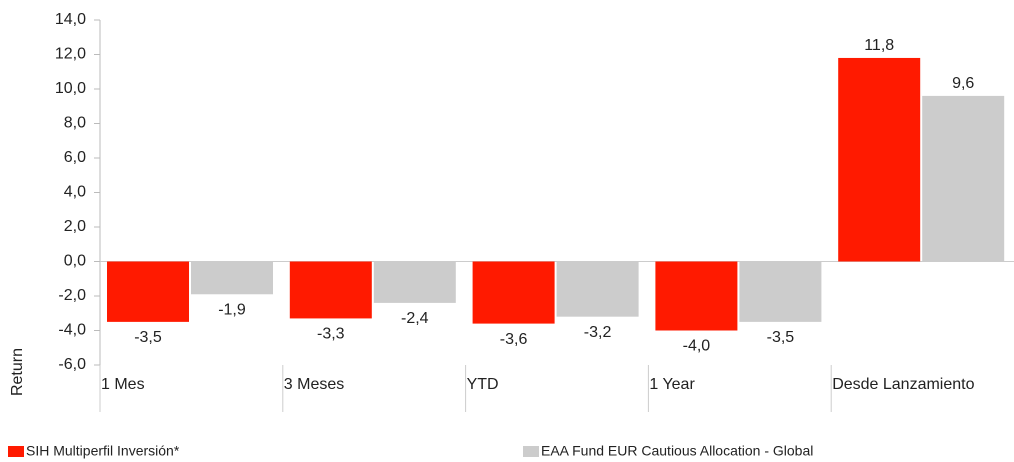  I want to click on data-label: -3,2, so click(598, 332).